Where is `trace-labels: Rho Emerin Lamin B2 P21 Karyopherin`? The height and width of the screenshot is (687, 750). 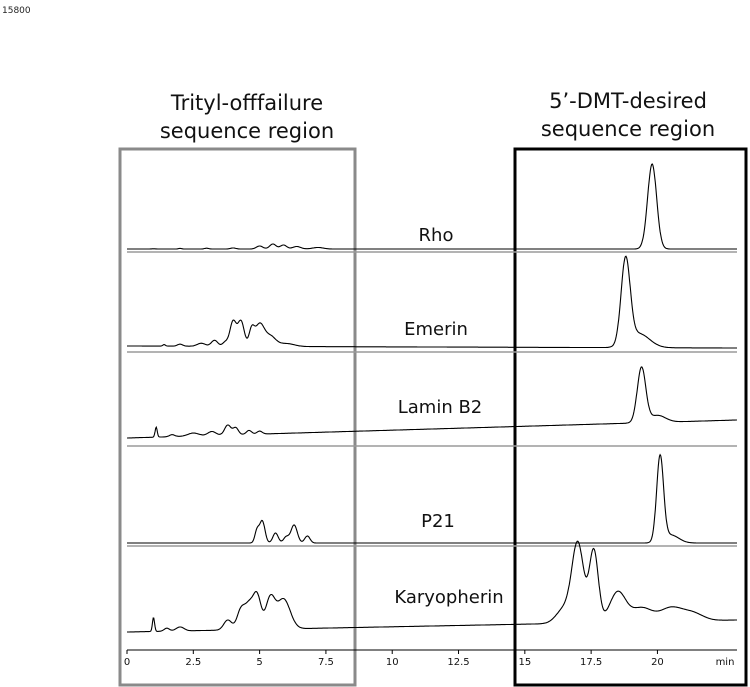
trace-labels: Rho Emerin Lamin B2 P21 Karyopherin is located at coordinates (448, 416).